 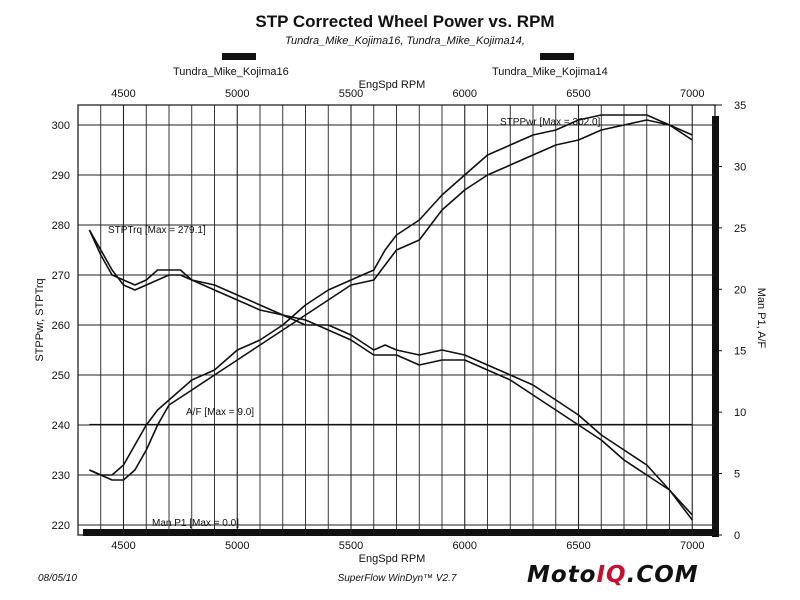 I want to click on y-tick-label-right: 25, so click(x=740, y=229).